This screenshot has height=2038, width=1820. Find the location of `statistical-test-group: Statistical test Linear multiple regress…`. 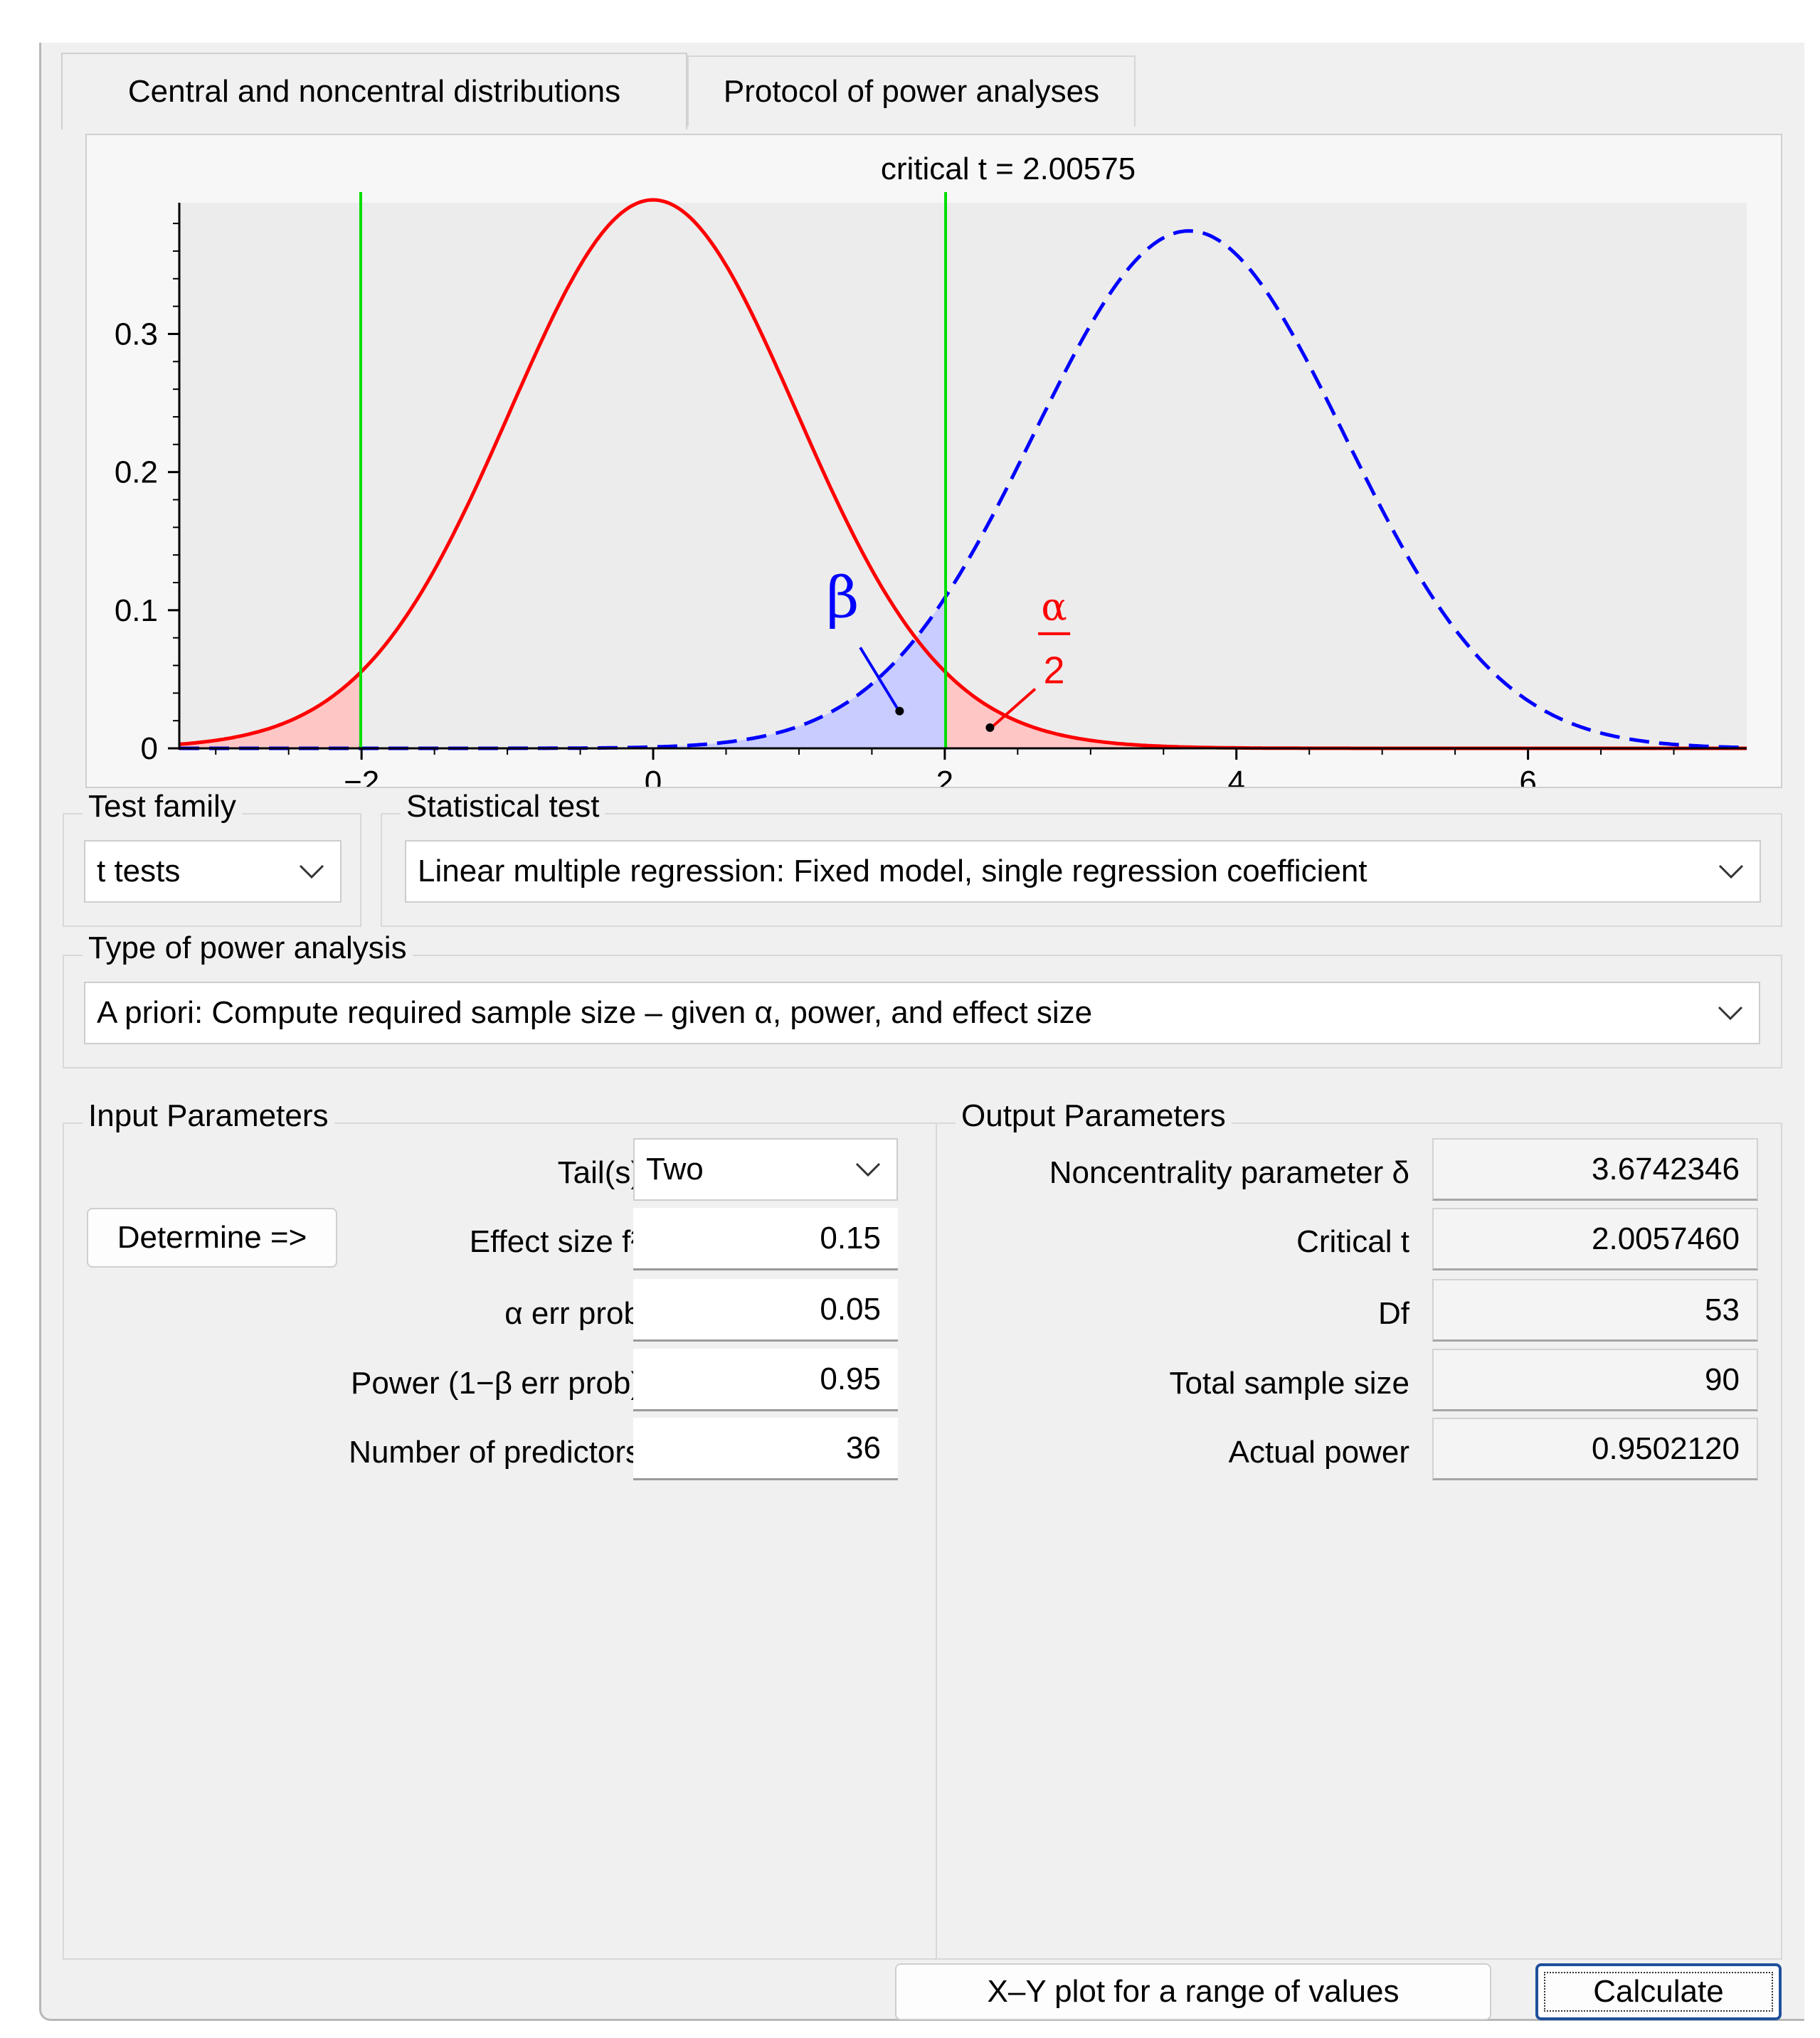

statistical-test-group: Statistical test Linear multiple regress… is located at coordinates (1081, 858).